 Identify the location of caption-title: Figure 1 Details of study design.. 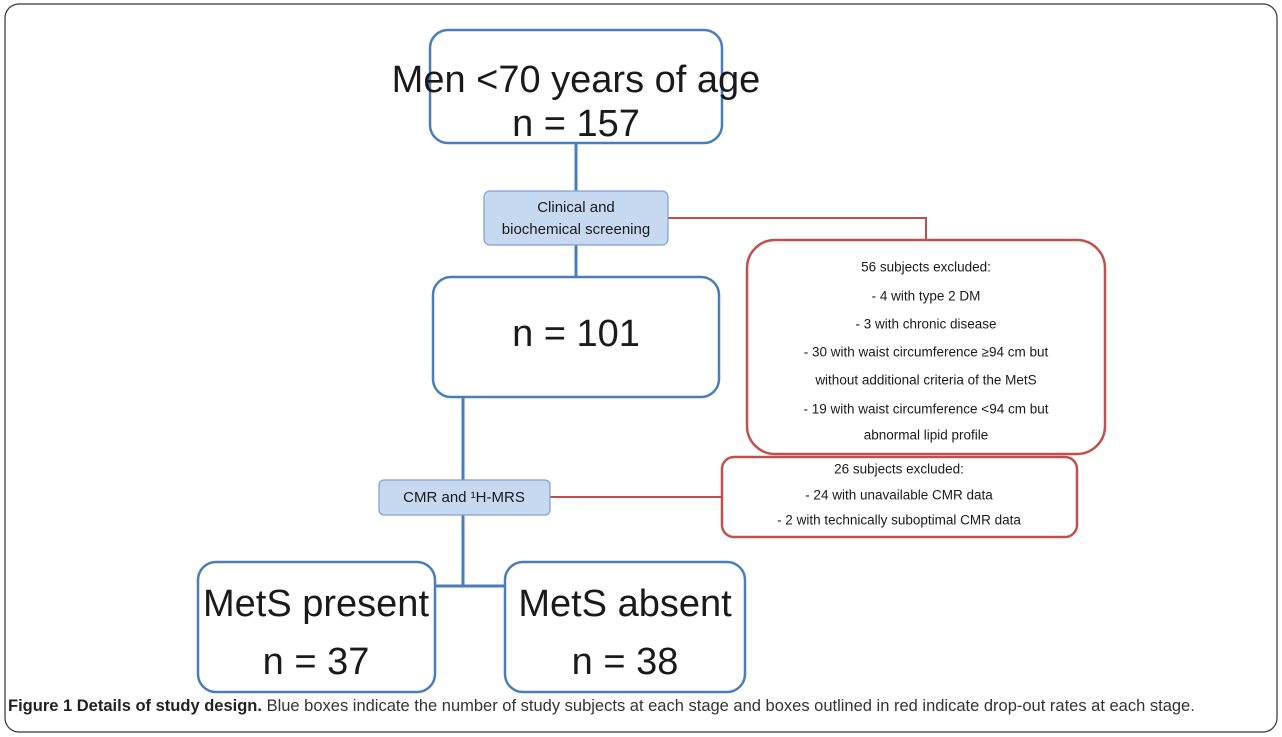
(135, 706).